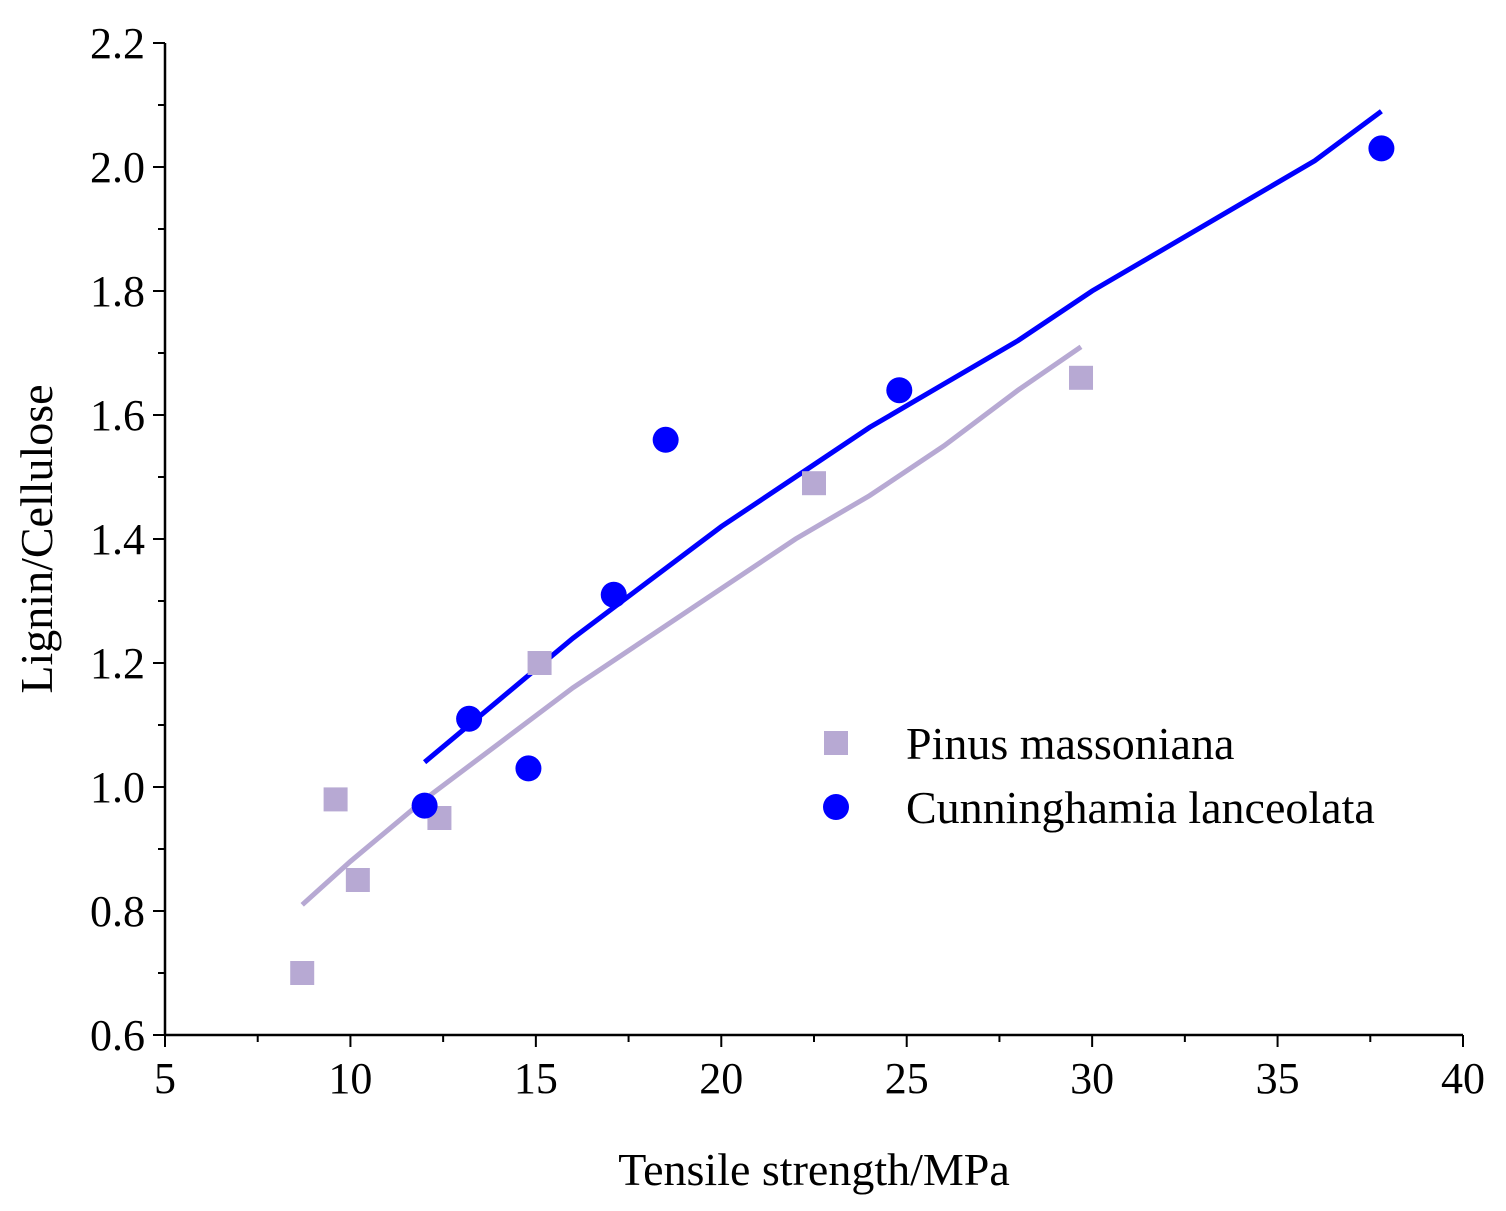 The height and width of the screenshot is (1211, 1506). What do you see at coordinates (1463, 1078) in the screenshot?
I see `x-tick-label: 40` at bounding box center [1463, 1078].